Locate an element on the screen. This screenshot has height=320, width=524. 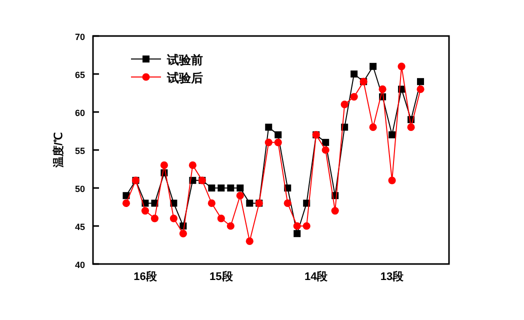
y-tick-label: 65 is located at coordinates (79, 75).